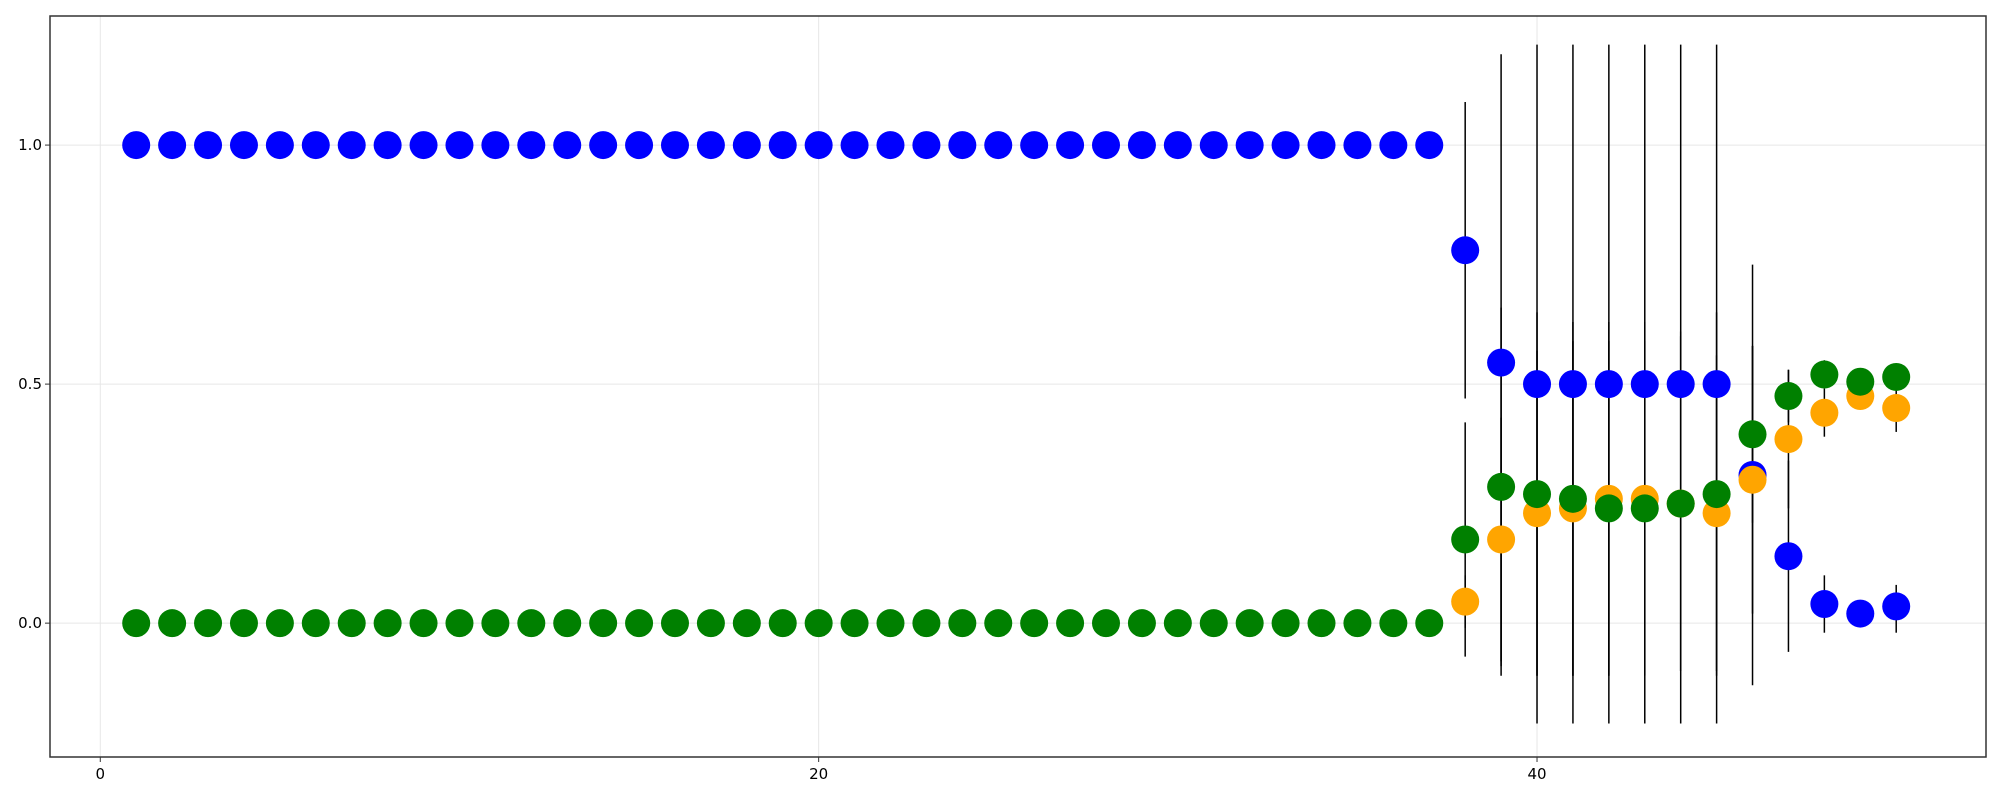 The image size is (2000, 800). Describe the element at coordinates (818, 774) in the screenshot. I see `x-tick-label: 20` at that location.